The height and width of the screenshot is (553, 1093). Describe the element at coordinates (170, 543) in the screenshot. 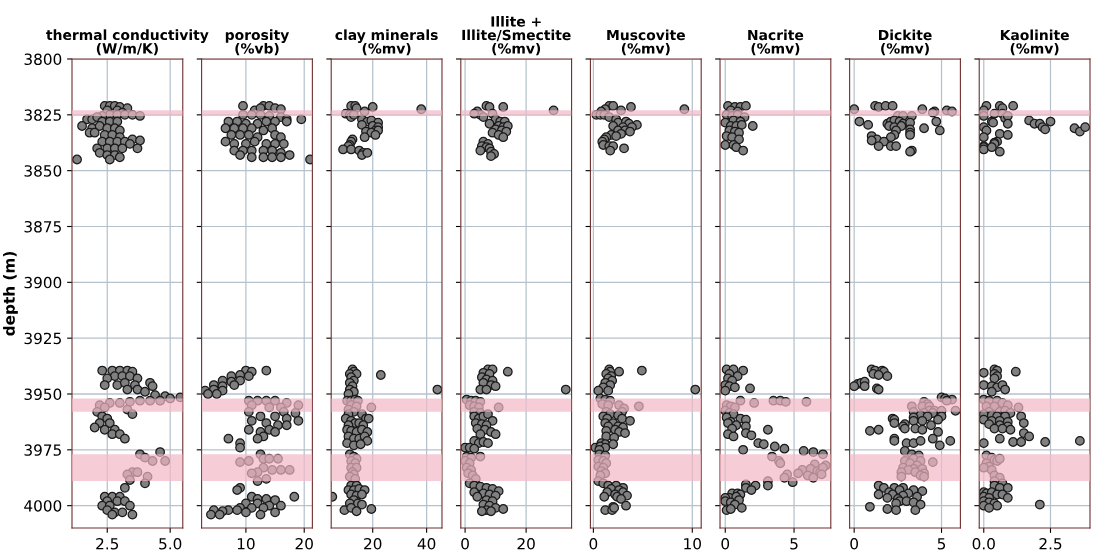

I see `x-tick-label: 5.0` at that location.